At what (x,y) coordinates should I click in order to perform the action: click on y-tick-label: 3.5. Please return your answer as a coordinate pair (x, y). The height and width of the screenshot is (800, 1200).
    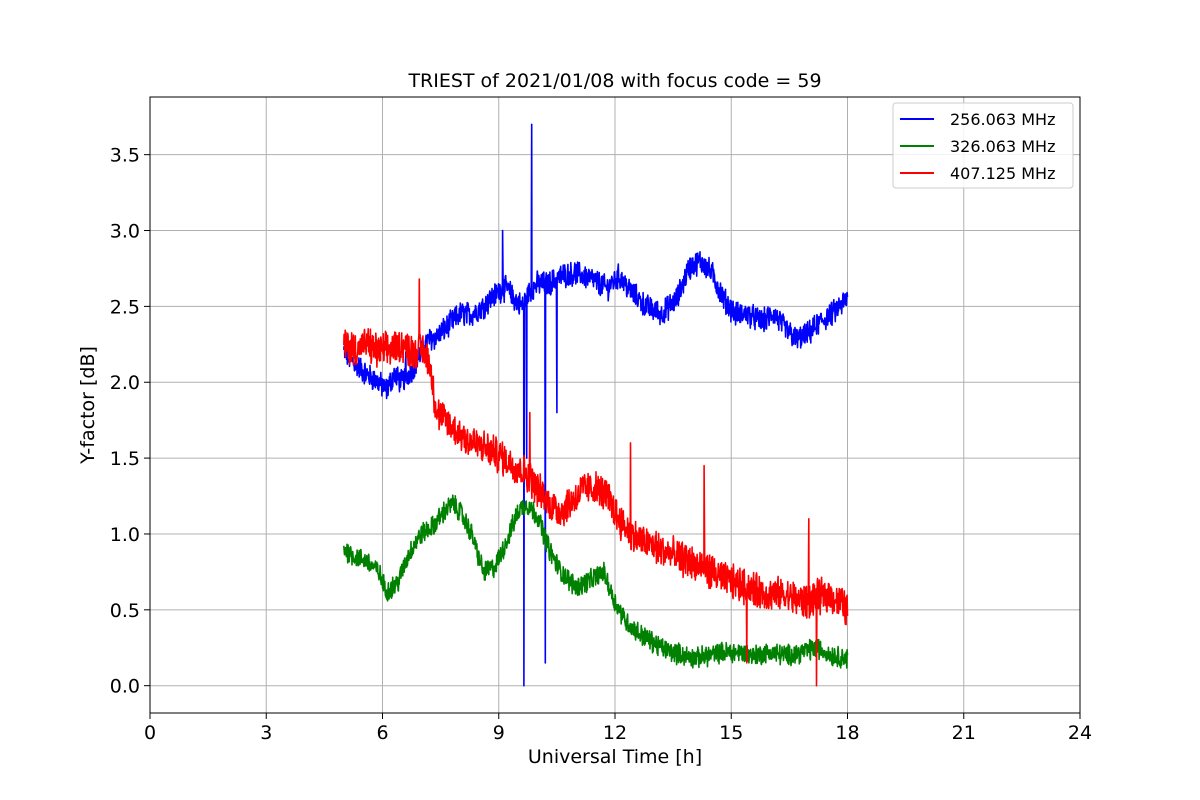
    Looking at the image, I should click on (125, 156).